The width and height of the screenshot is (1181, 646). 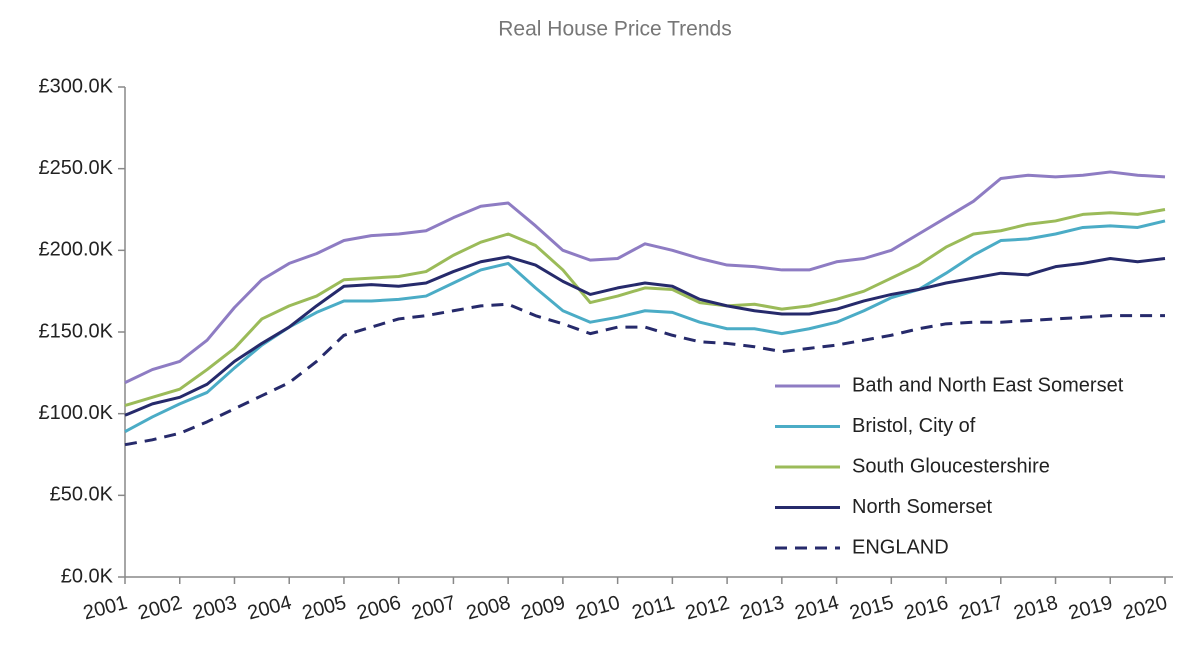 I want to click on legend-label: Bristol, City of, so click(x=914, y=426).